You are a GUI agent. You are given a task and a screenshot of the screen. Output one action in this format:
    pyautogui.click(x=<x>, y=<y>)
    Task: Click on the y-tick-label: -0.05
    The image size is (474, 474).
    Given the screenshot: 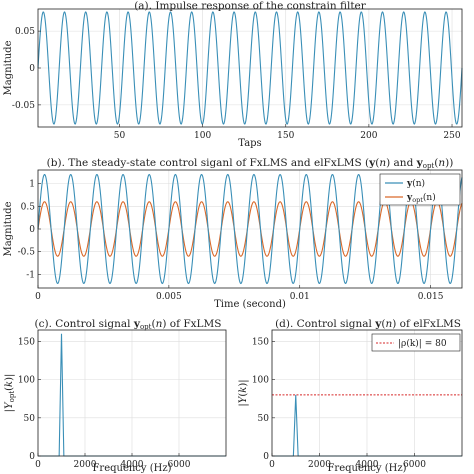 What is the action you would take?
    pyautogui.click(x=23, y=106)
    